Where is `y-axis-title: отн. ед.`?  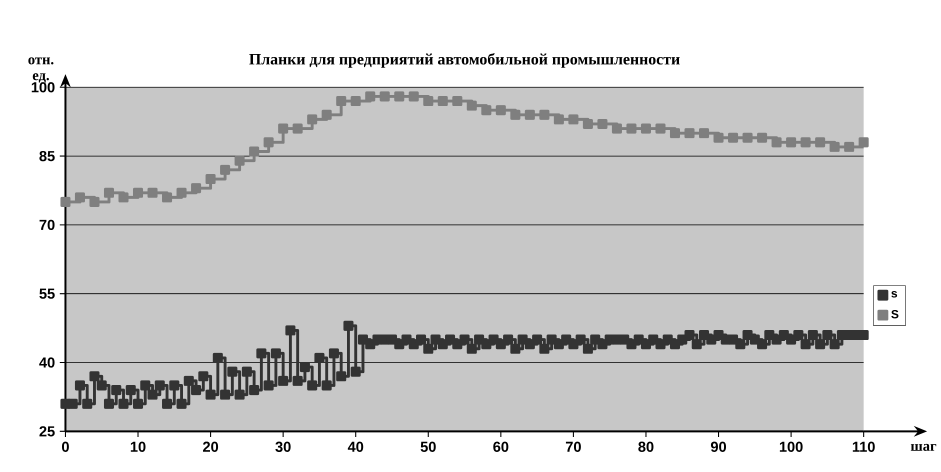
y-axis-title: отн. ед. is located at coordinates (41, 70).